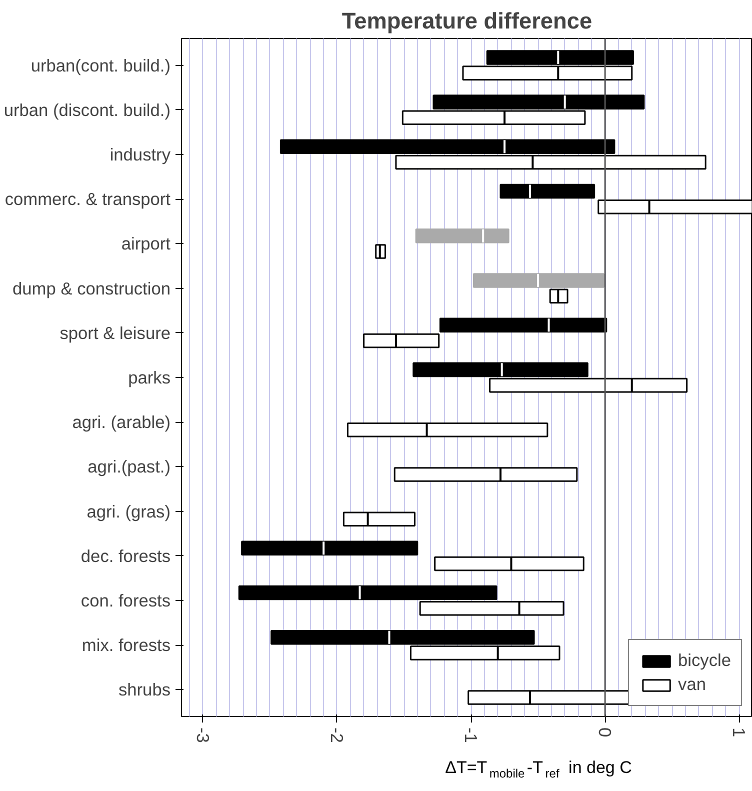  I want to click on y-tick-label: industry, so click(140, 154).